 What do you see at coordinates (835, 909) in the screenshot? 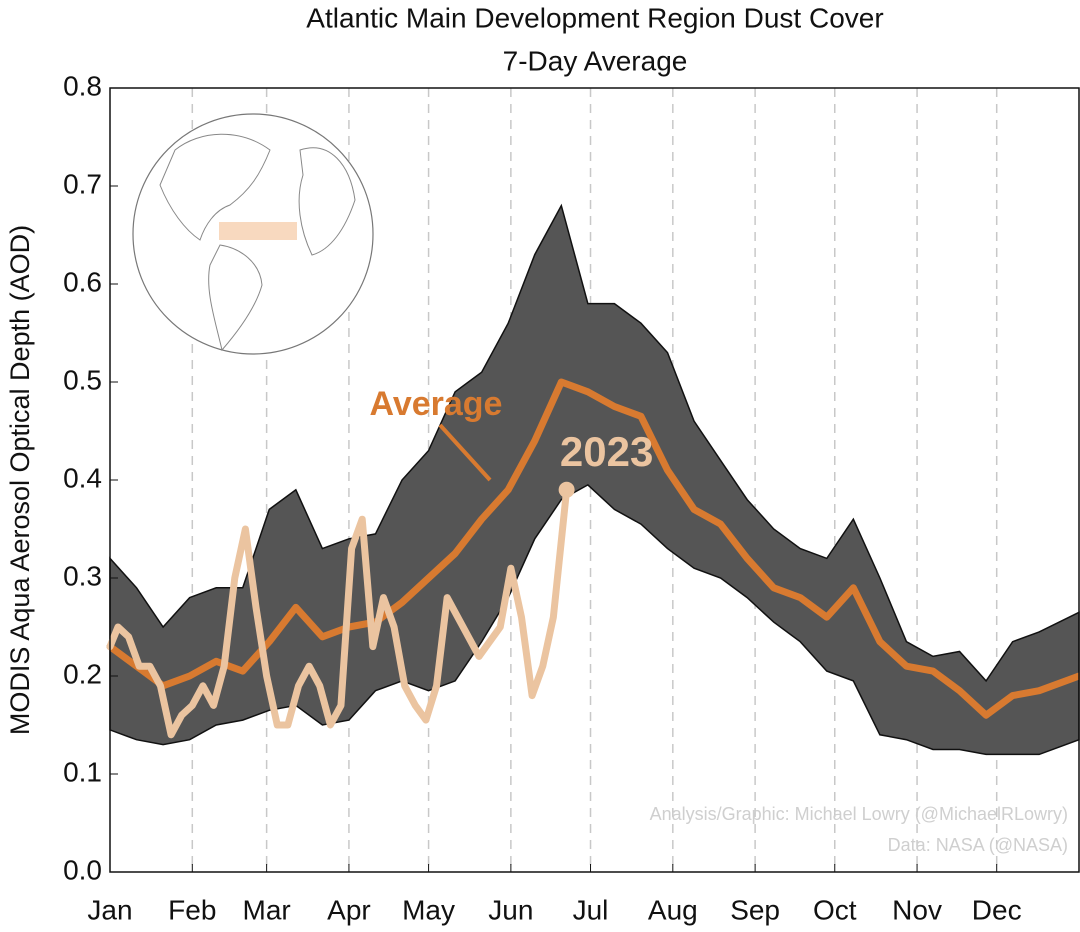
I see `x-tick-label: Oct` at bounding box center [835, 909].